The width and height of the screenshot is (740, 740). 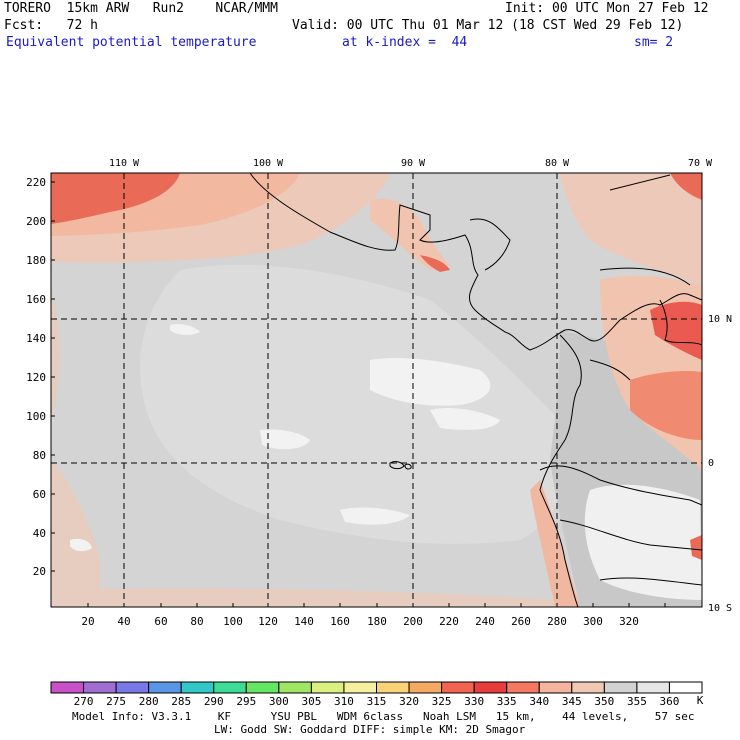 I want to click on colorbar-label: 320, so click(x=409, y=701).